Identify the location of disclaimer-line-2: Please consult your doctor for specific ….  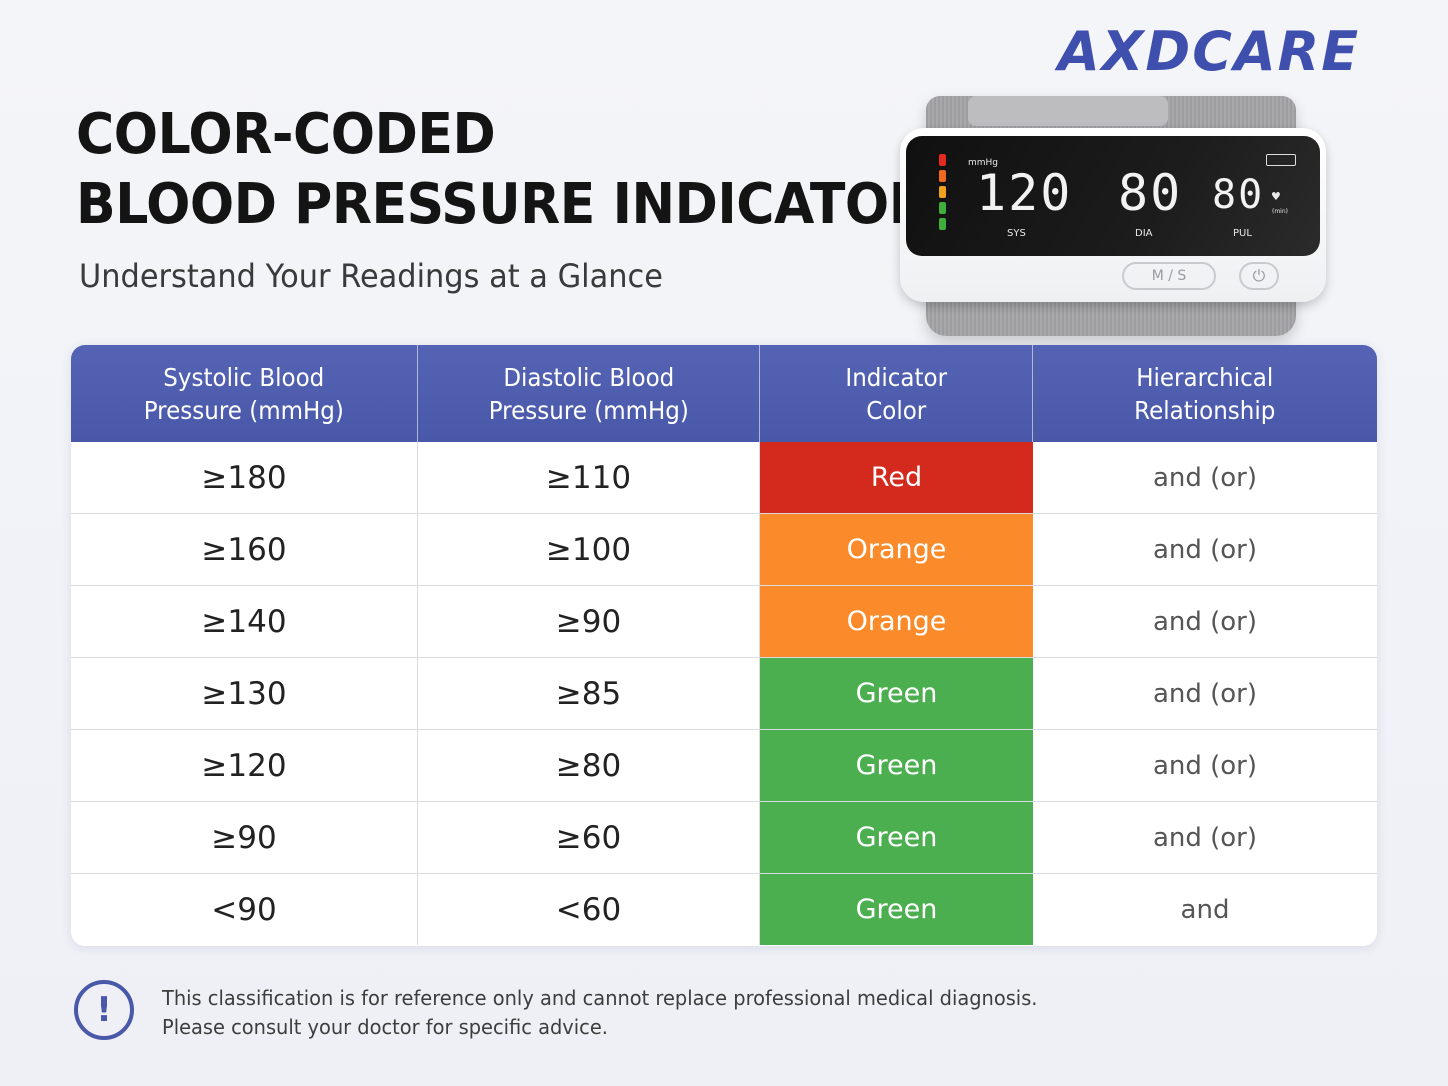
(385, 1027).